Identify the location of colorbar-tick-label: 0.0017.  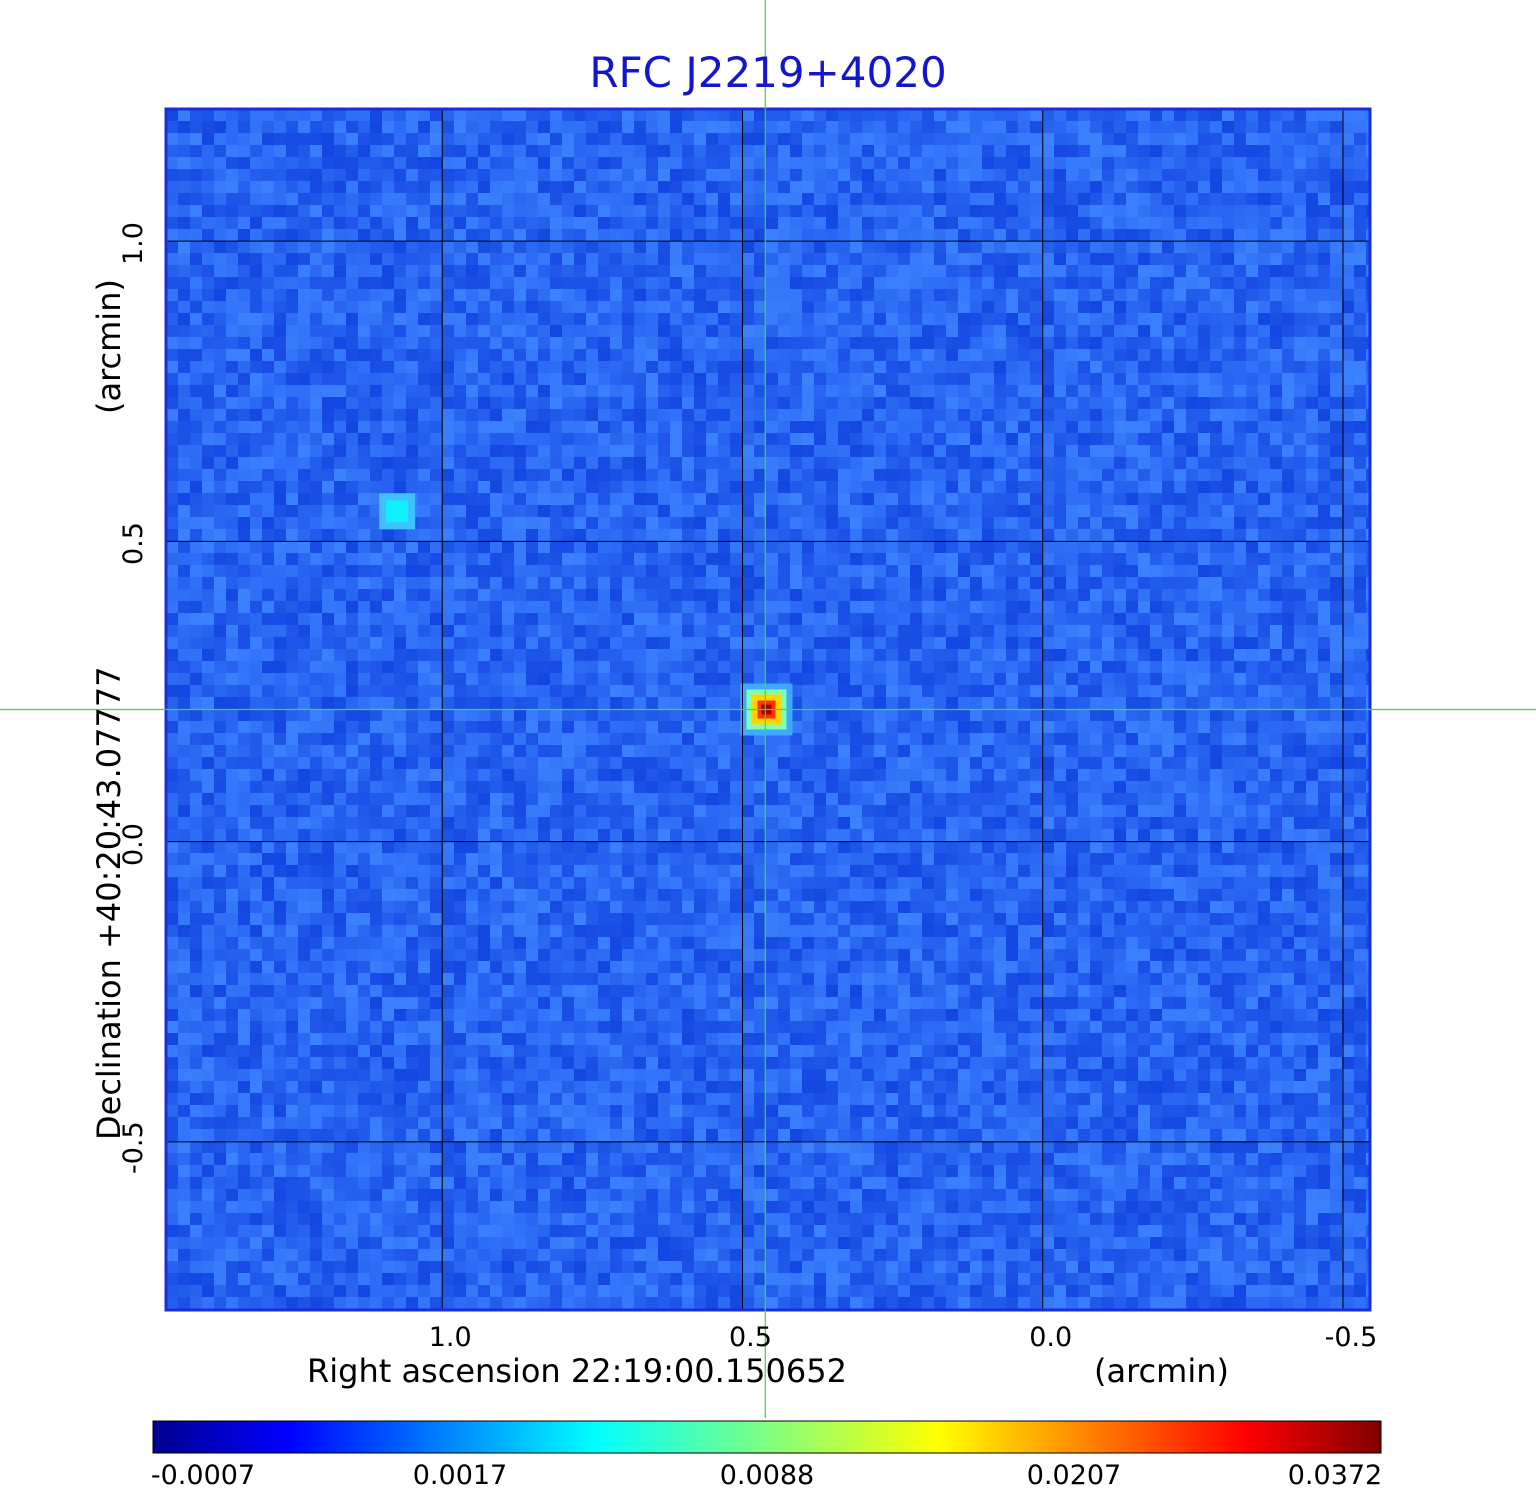
(460, 1475).